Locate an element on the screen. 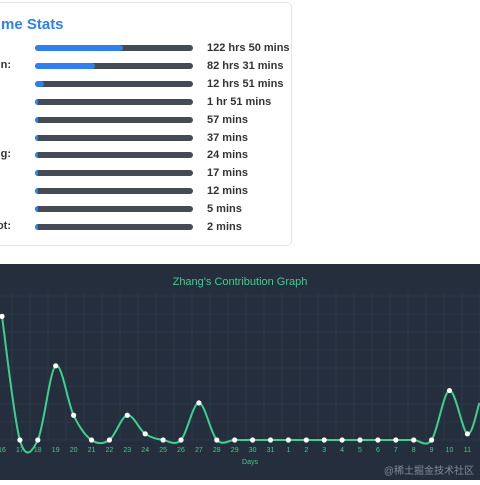 This screenshot has height=485, width=480. x-tick-label: 10 is located at coordinates (450, 450).